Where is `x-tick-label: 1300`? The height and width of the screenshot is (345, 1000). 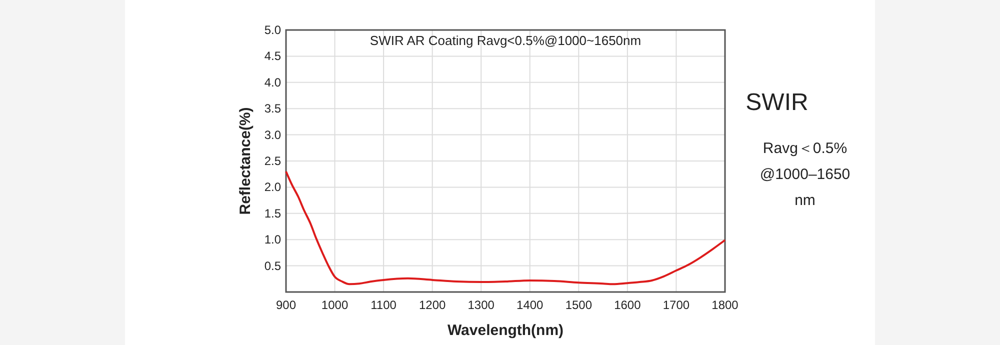
x-tick-label: 1300 is located at coordinates (481, 305).